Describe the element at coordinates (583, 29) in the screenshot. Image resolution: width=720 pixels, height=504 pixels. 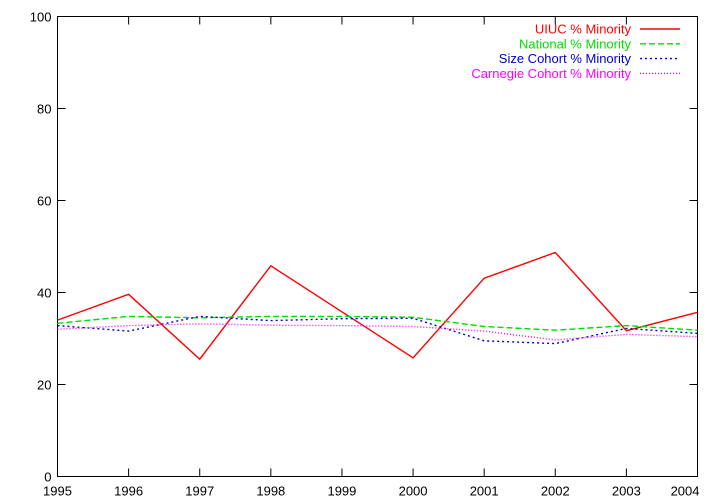
I see `legend-label-1: UIUC % Minority` at that location.